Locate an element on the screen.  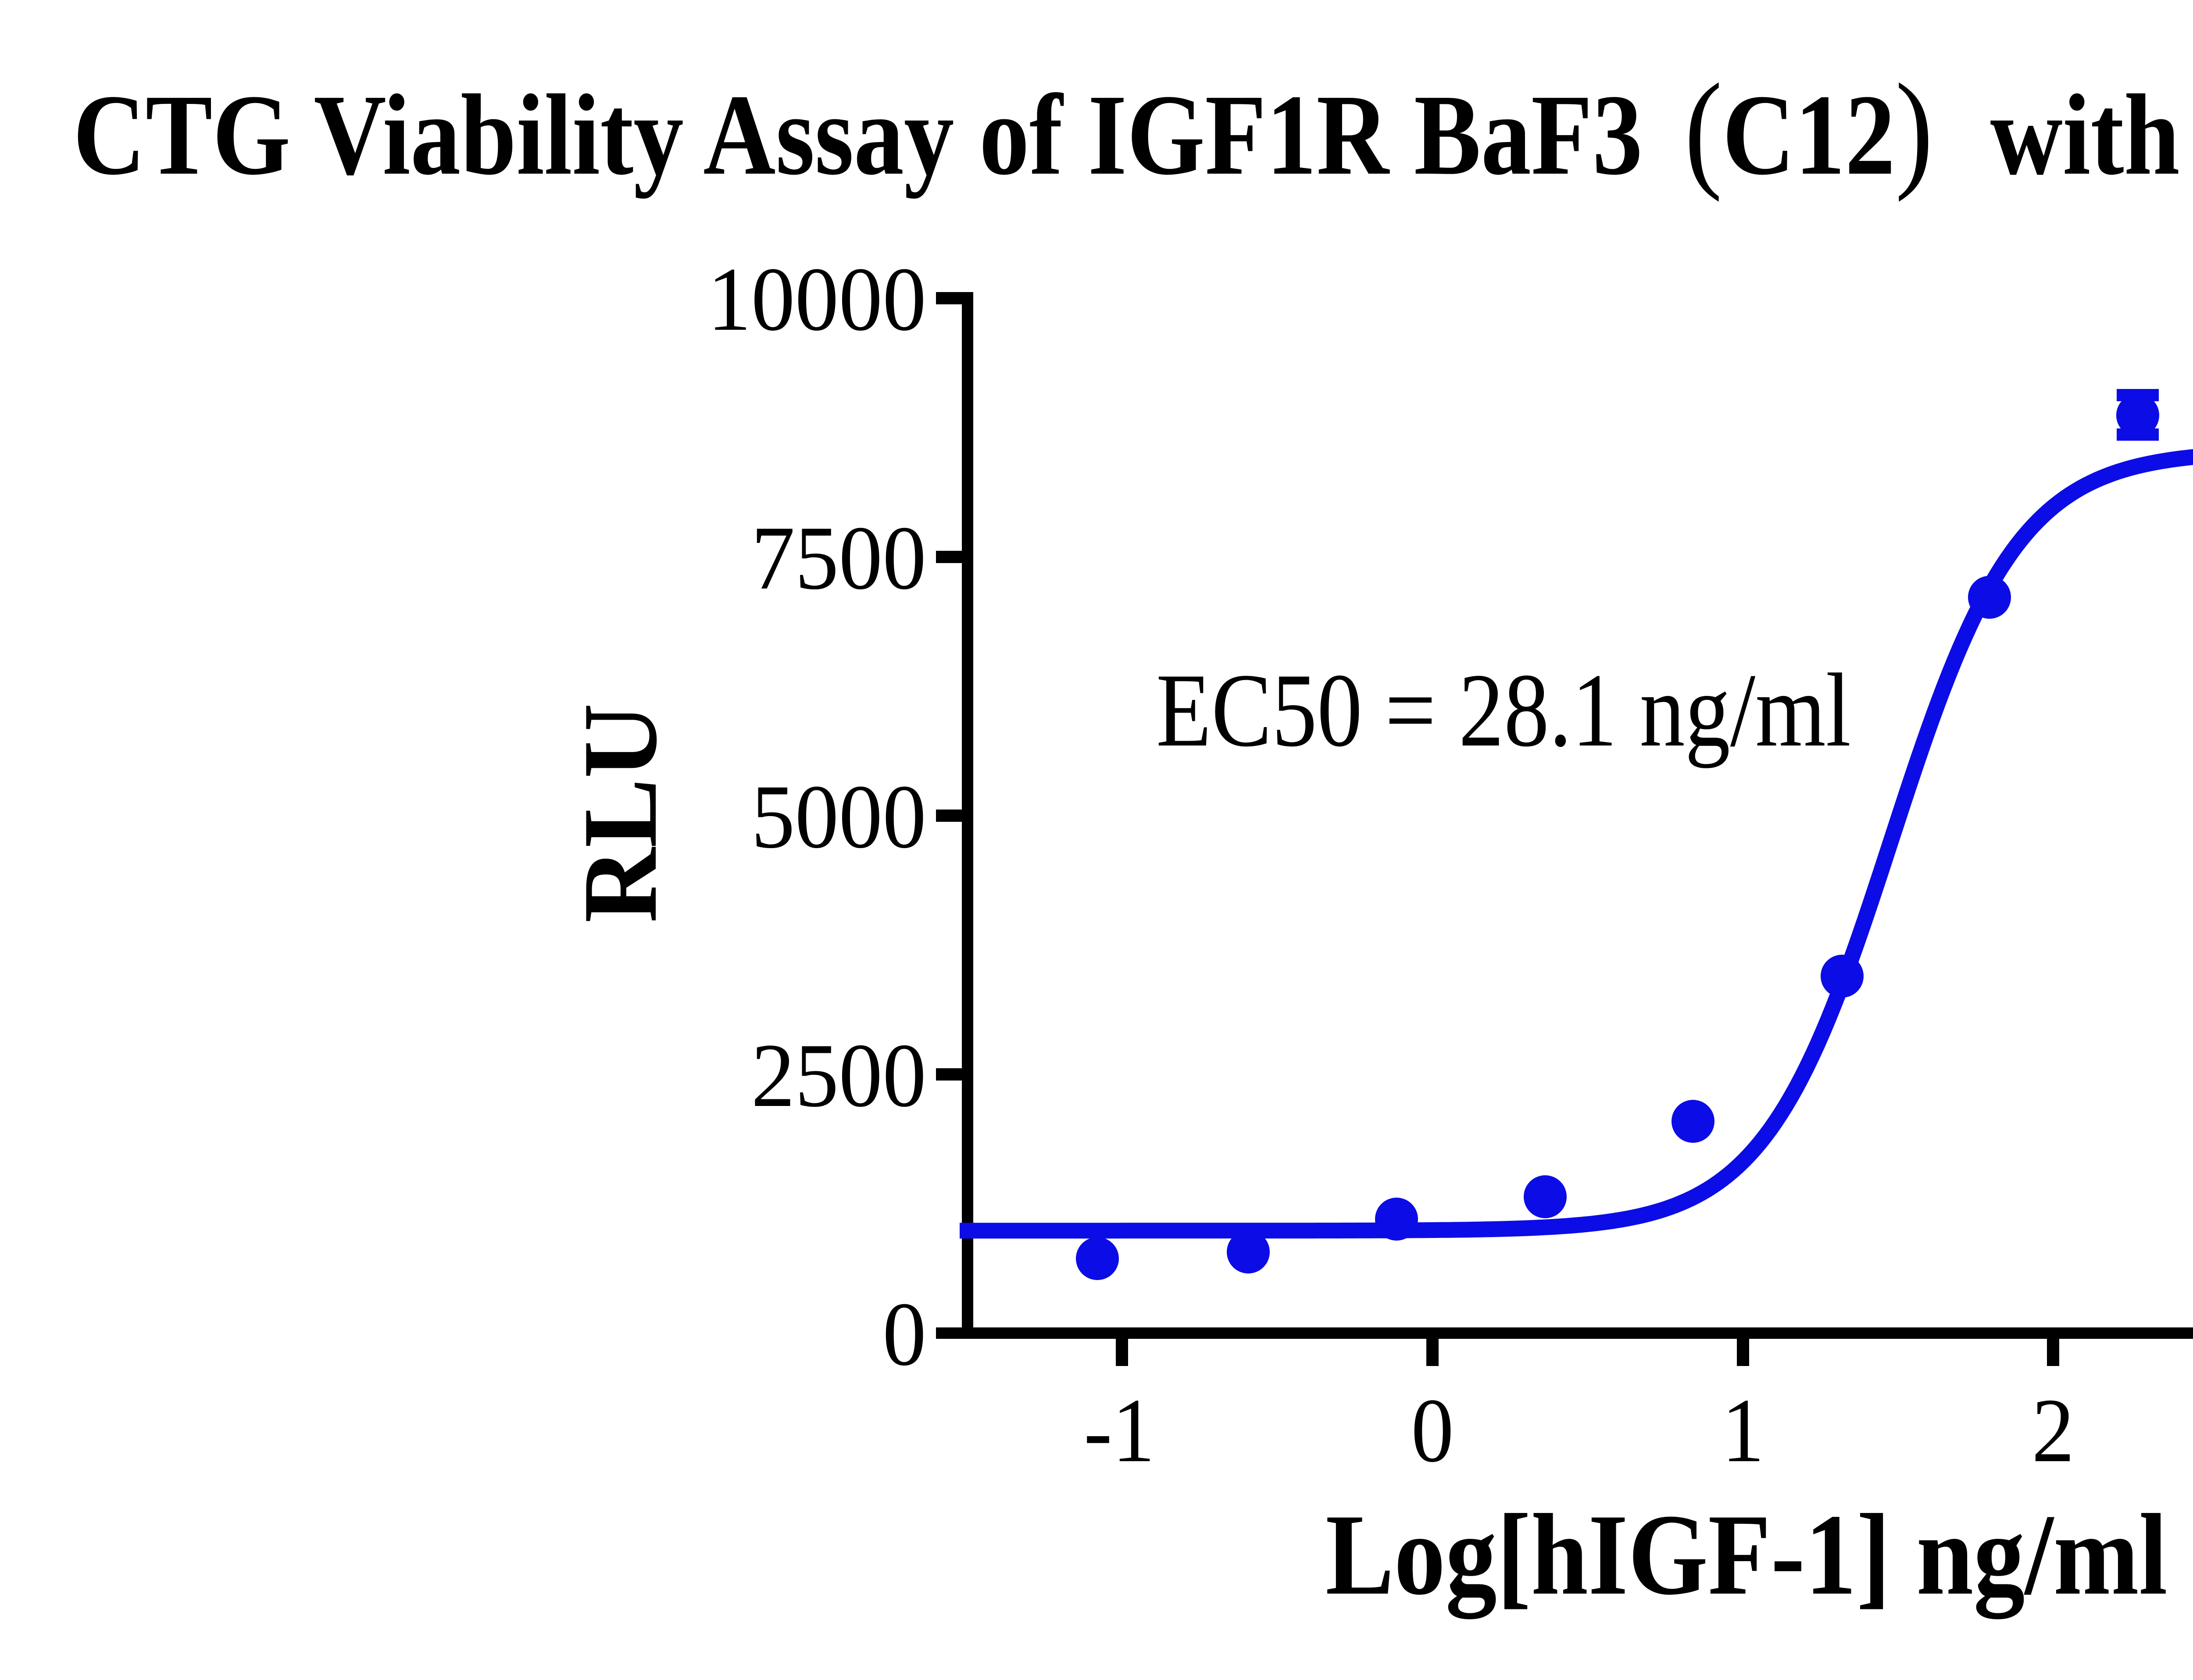
svg-text: 7500 is located at coordinates (838, 558).